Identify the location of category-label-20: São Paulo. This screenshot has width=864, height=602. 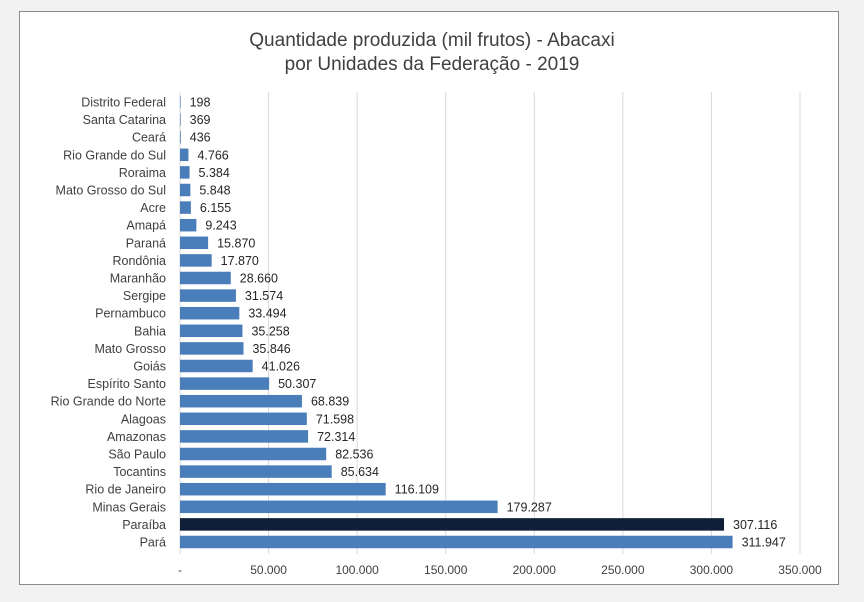
(137, 455).